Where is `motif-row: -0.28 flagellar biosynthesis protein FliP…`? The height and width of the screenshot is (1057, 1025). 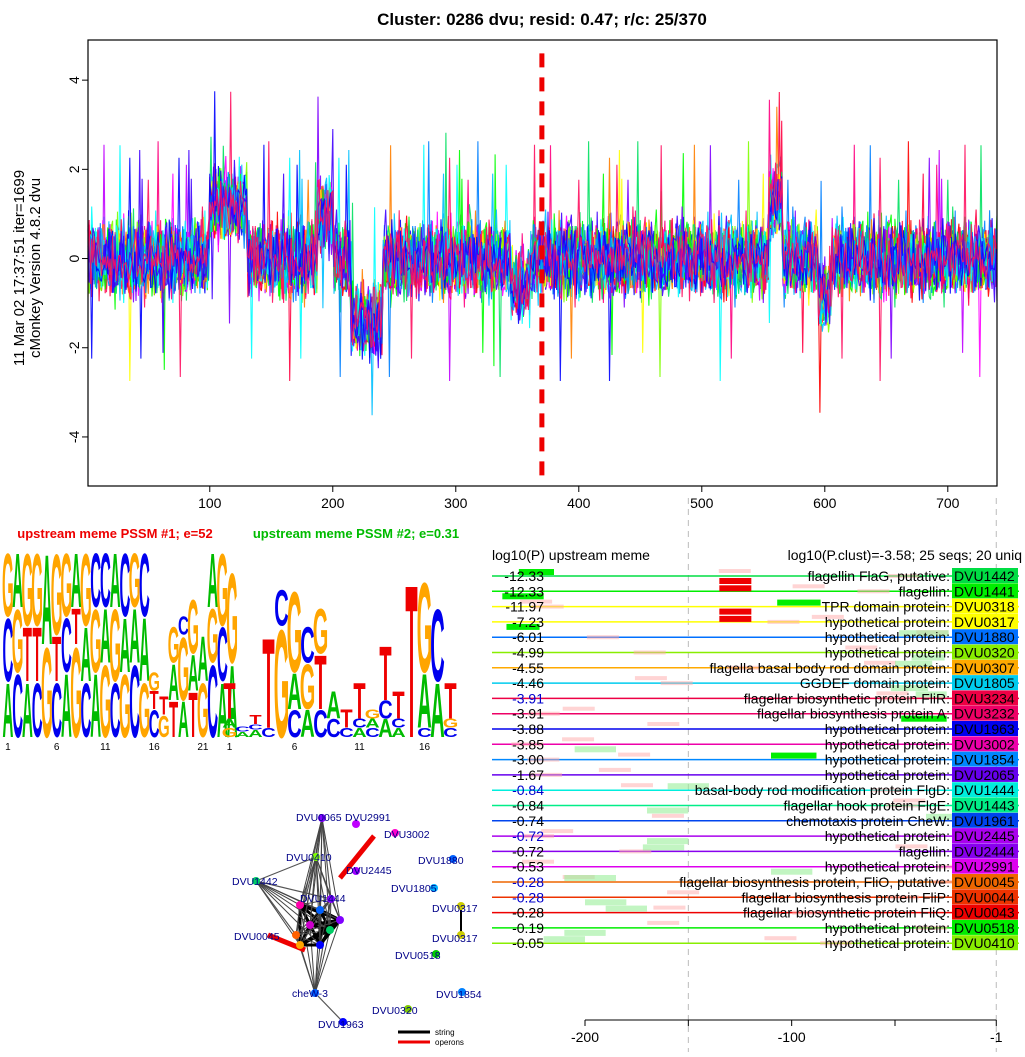 motif-row: -0.28 flagellar biosynthesis protein FliP… is located at coordinates (755, 897).